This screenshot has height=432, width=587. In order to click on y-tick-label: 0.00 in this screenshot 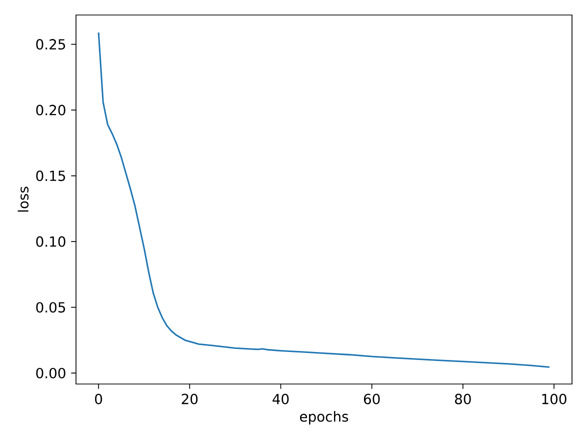, I will do `click(51, 373)`.